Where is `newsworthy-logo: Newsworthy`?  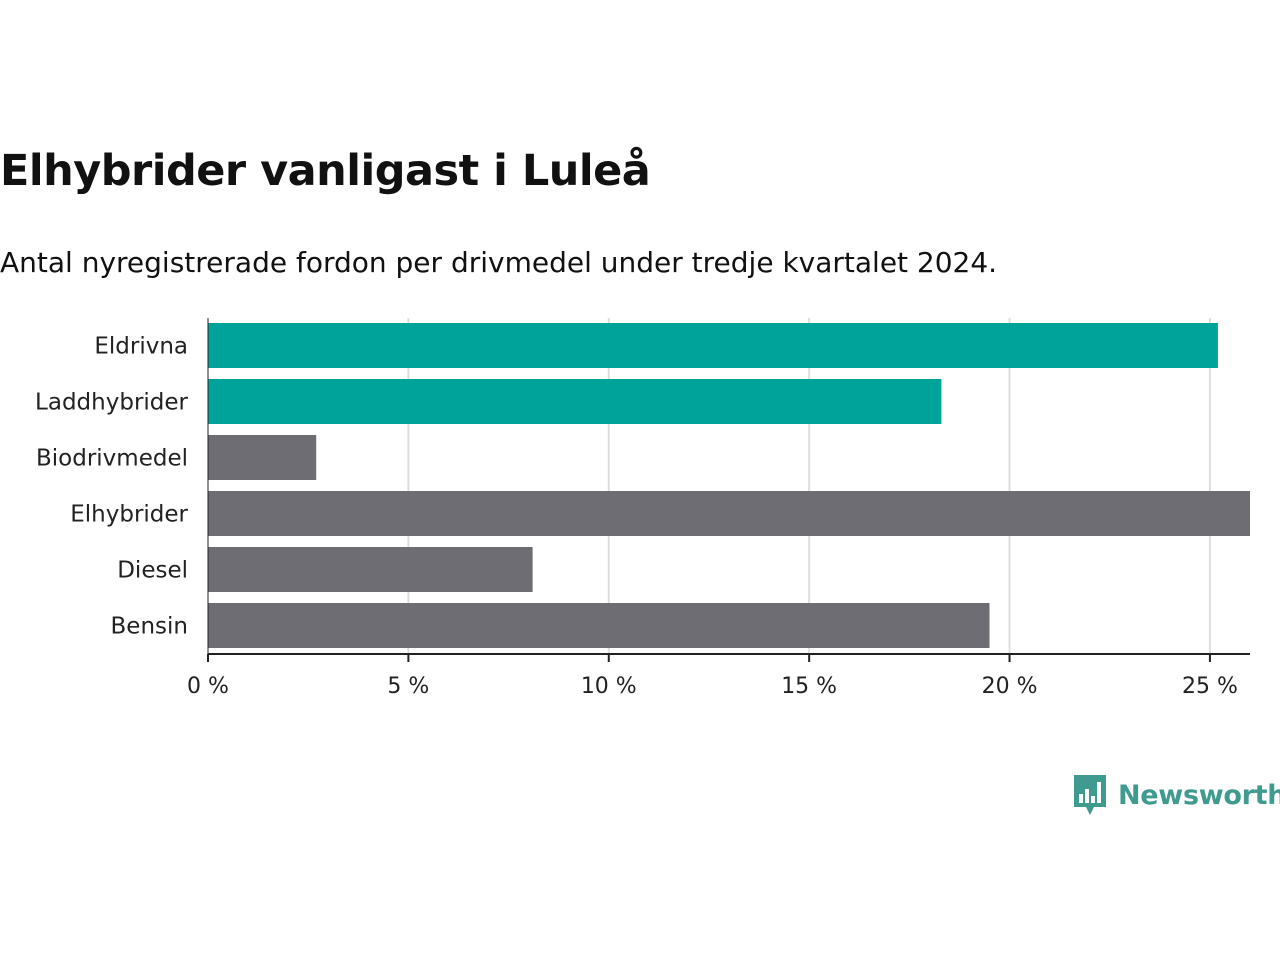
newsworthy-logo: Newsworthy is located at coordinates (1176, 795).